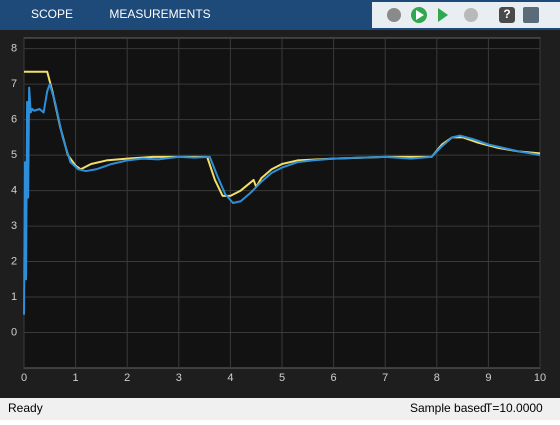 This screenshot has height=425, width=560. Describe the element at coordinates (52, 14) in the screenshot. I see `tab: SCOPE` at that location.